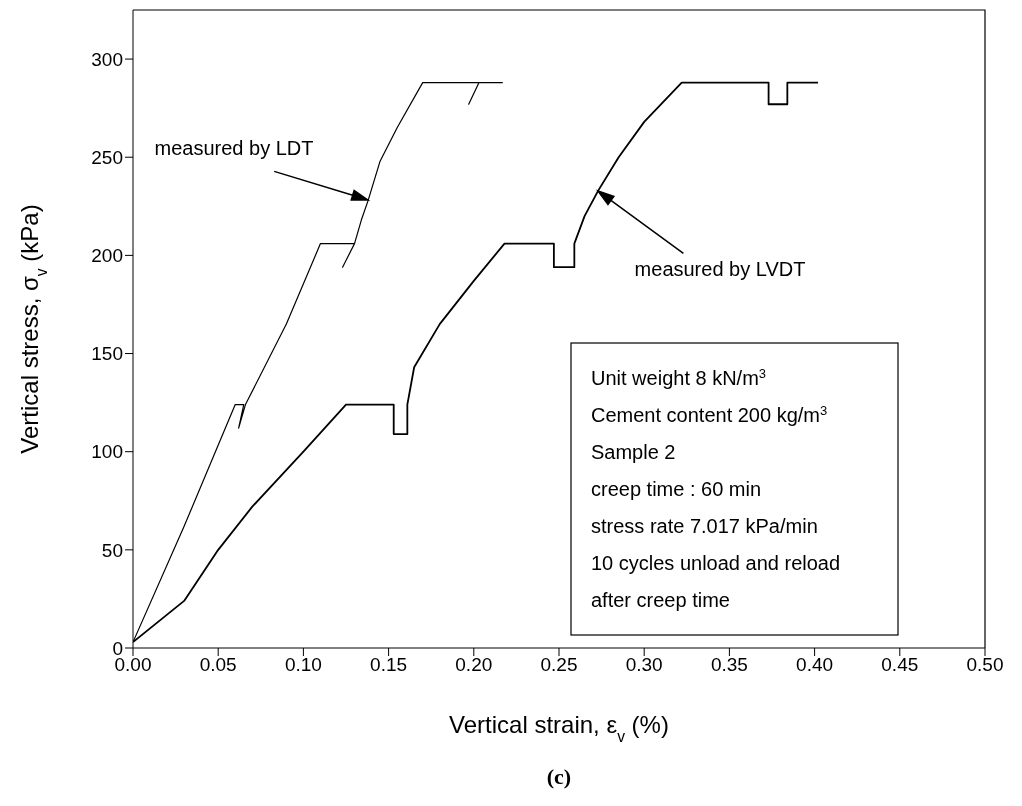 The width and height of the screenshot is (1022, 806). Describe the element at coordinates (729, 665) in the screenshot. I see `x-tick-label: 0.35` at that location.